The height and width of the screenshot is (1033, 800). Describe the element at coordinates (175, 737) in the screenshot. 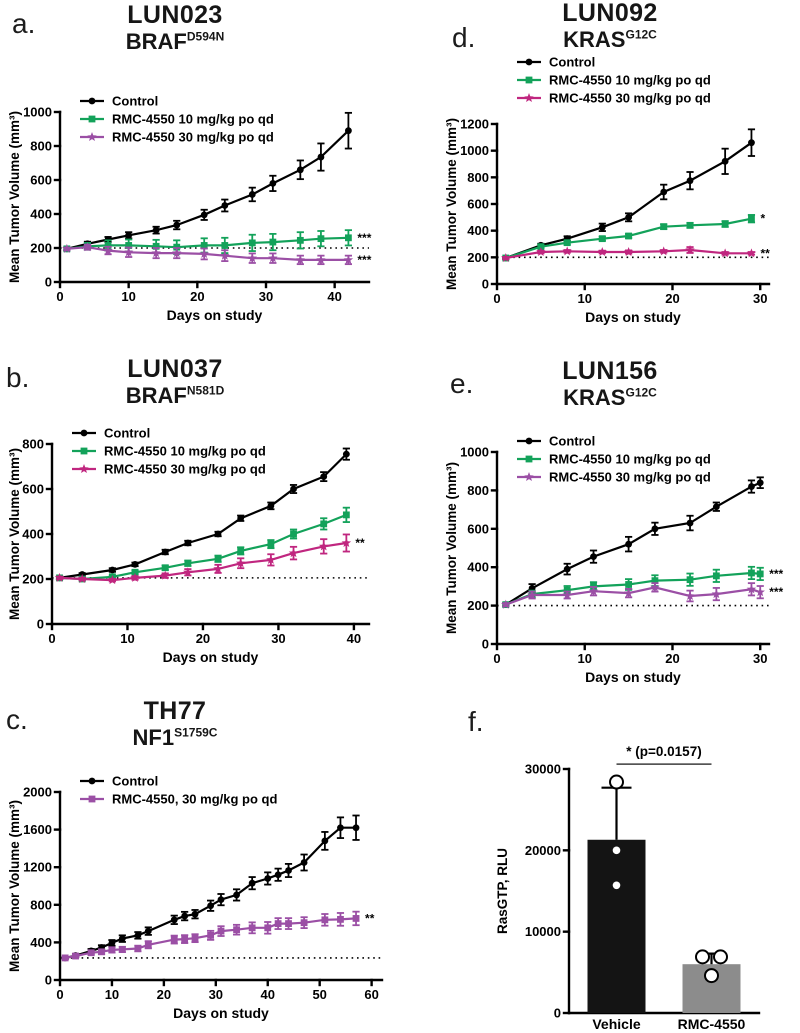

I see `panel-c-gene-label: NF1S1759C` at that location.